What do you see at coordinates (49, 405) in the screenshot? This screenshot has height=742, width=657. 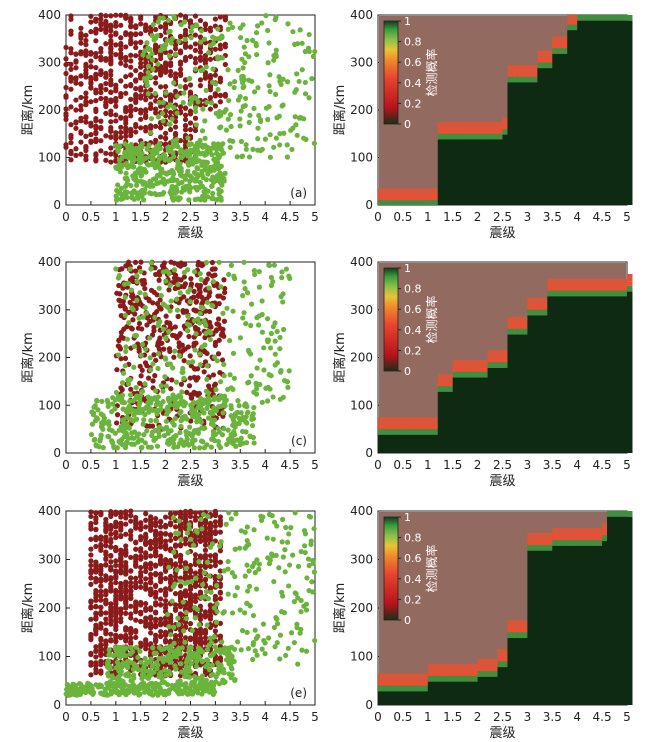 I see `y-tick-label: 100` at bounding box center [49, 405].